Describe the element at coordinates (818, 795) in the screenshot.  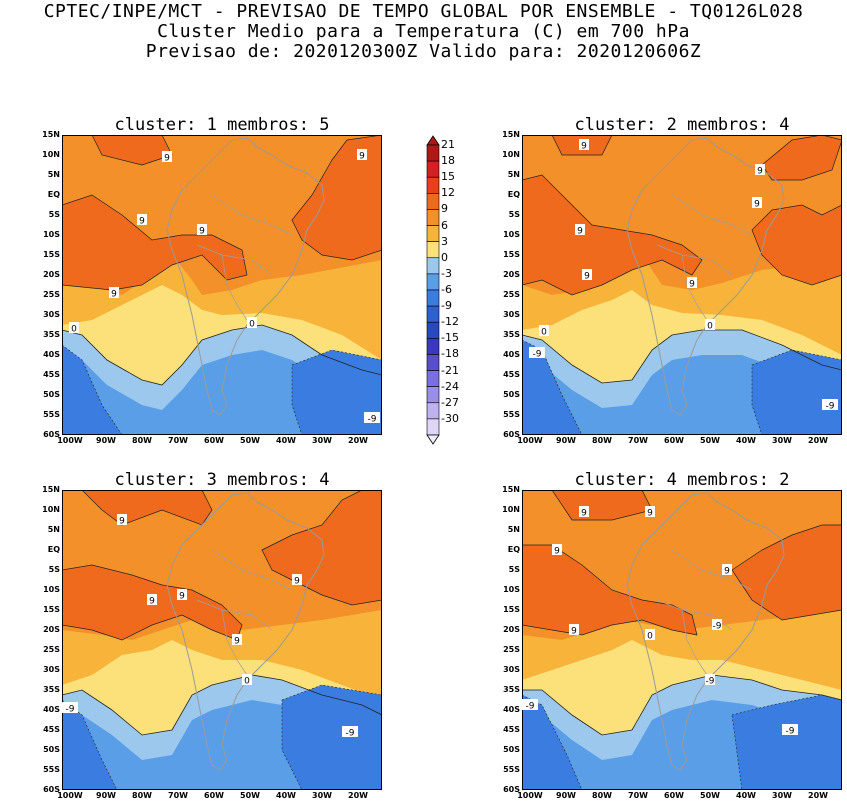
I see `lon-tick-label: 20W` at that location.